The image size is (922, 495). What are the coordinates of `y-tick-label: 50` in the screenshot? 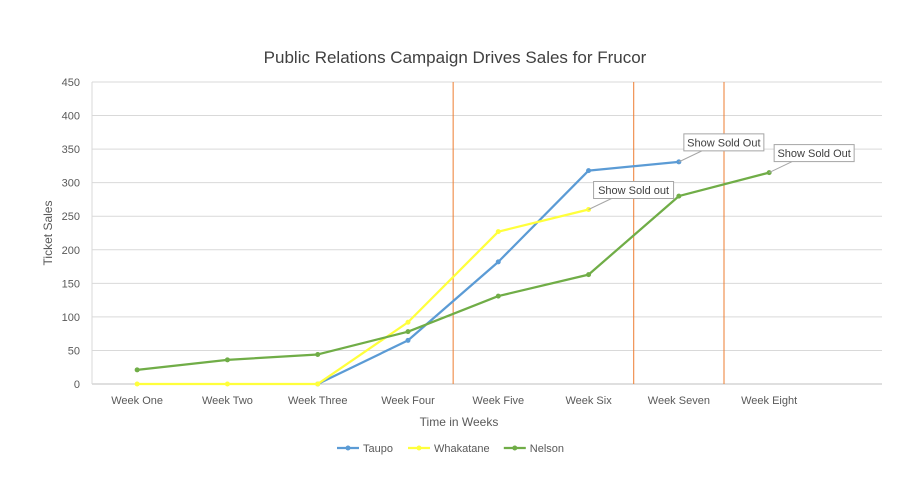 It's located at (74, 351).